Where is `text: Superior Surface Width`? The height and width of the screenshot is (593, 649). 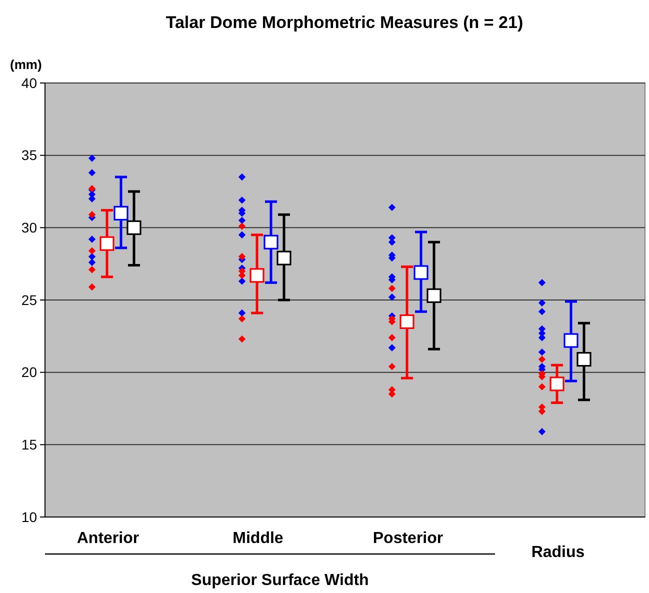 text: Superior Surface Width is located at coordinates (280, 580).